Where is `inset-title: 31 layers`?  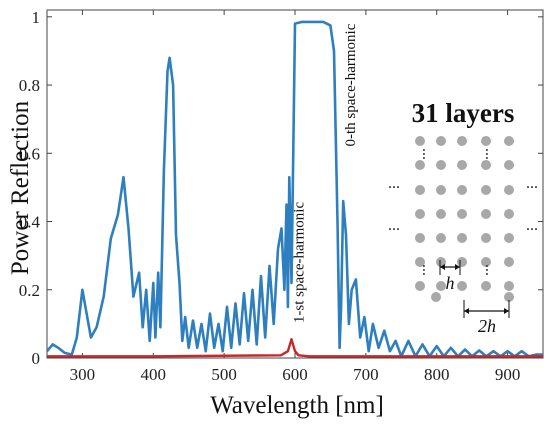 inset-title: 31 layers is located at coordinates (463, 113).